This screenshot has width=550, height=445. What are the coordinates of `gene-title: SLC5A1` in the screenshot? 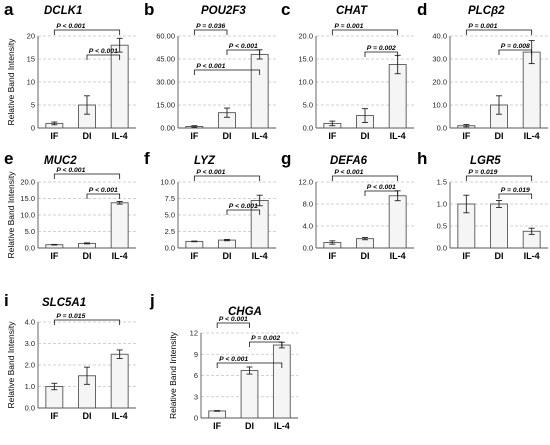 It's located at (64, 303).